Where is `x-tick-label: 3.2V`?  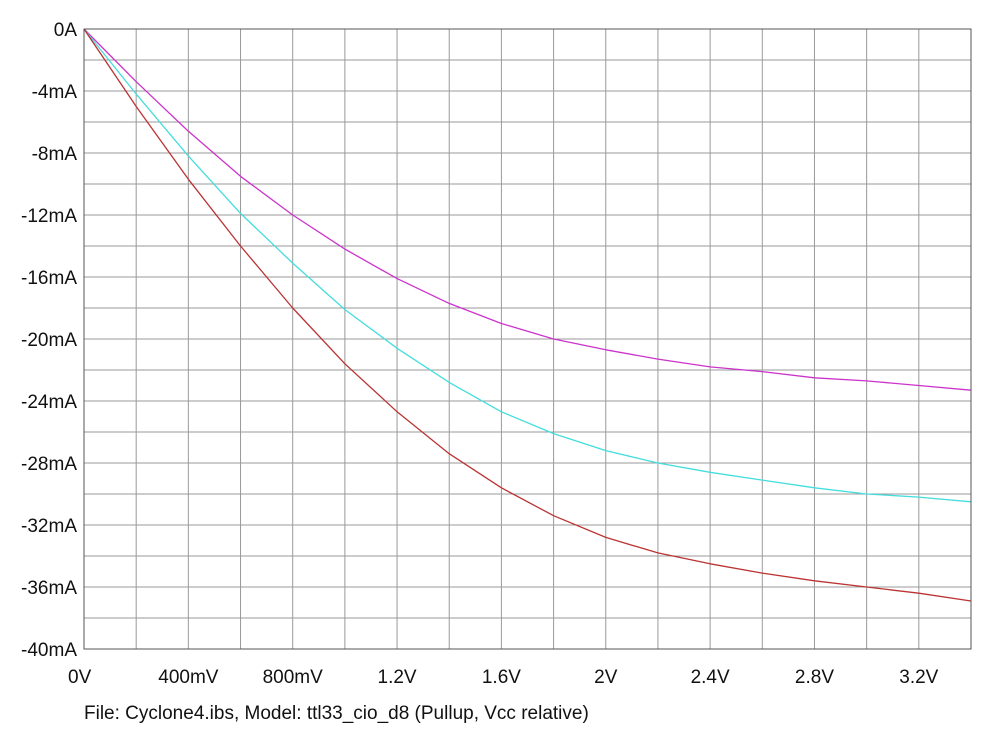 x-tick-label: 3.2V is located at coordinates (918, 677).